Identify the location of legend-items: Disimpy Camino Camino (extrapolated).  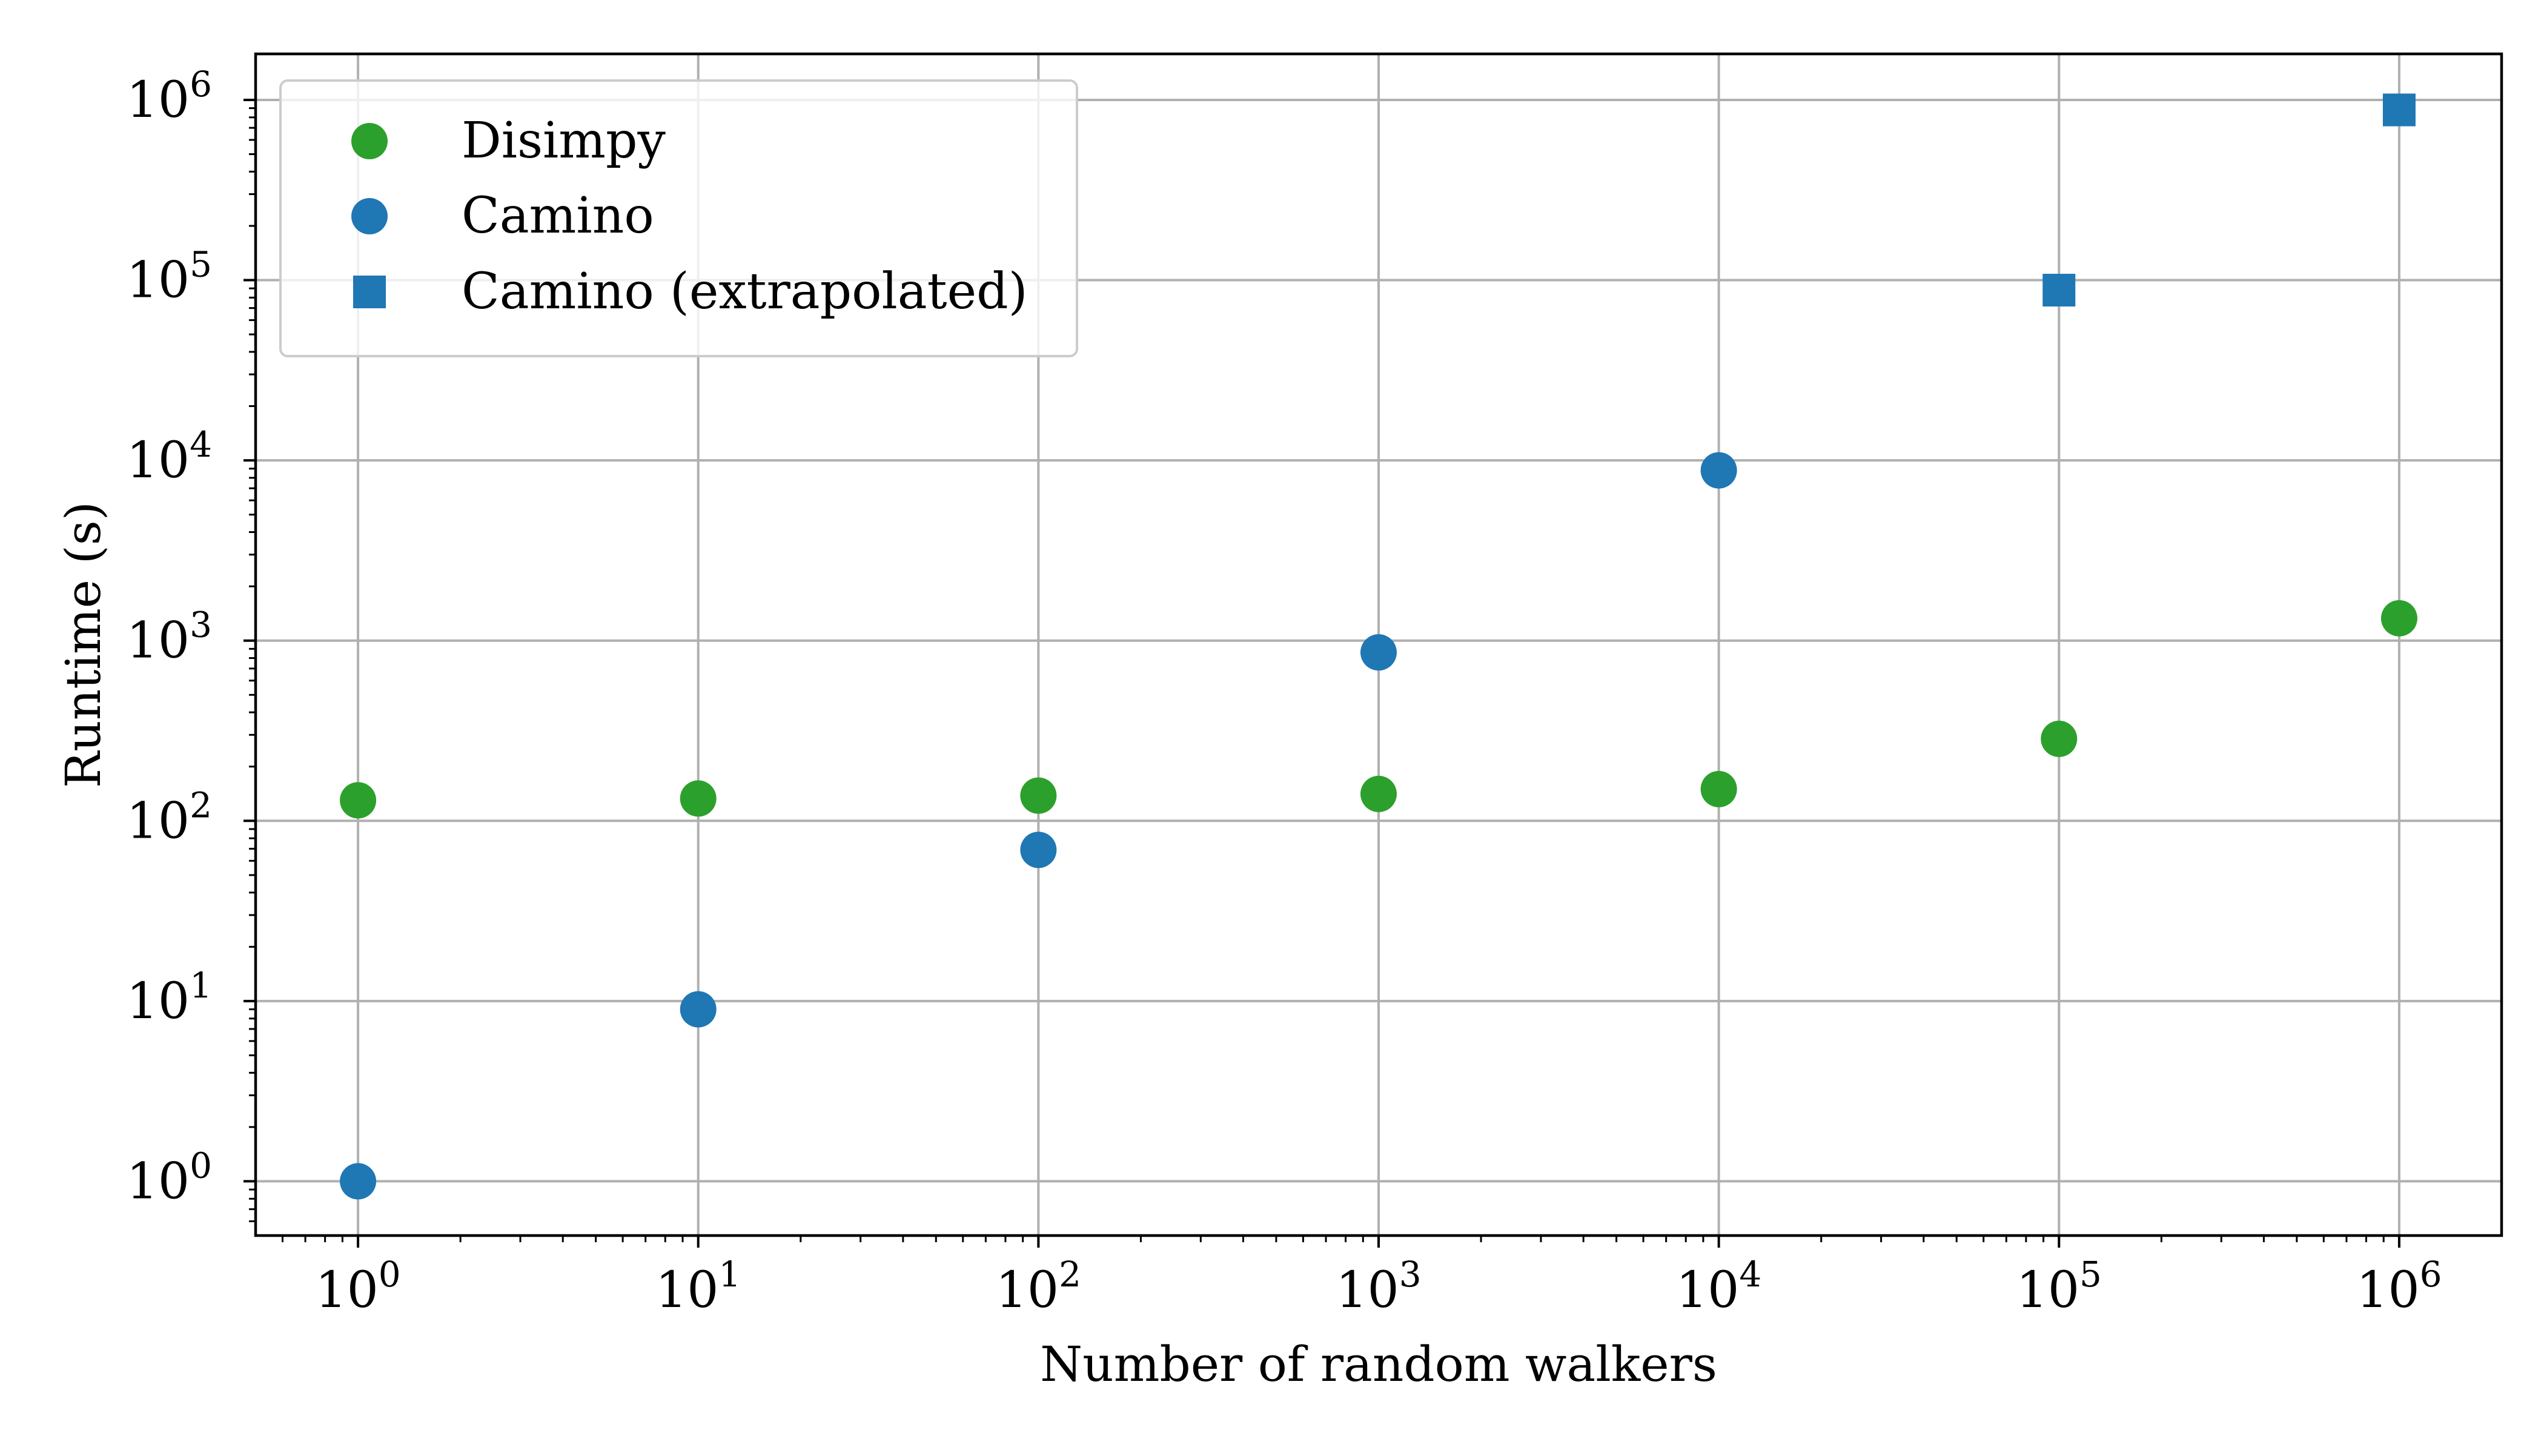
(690, 216).